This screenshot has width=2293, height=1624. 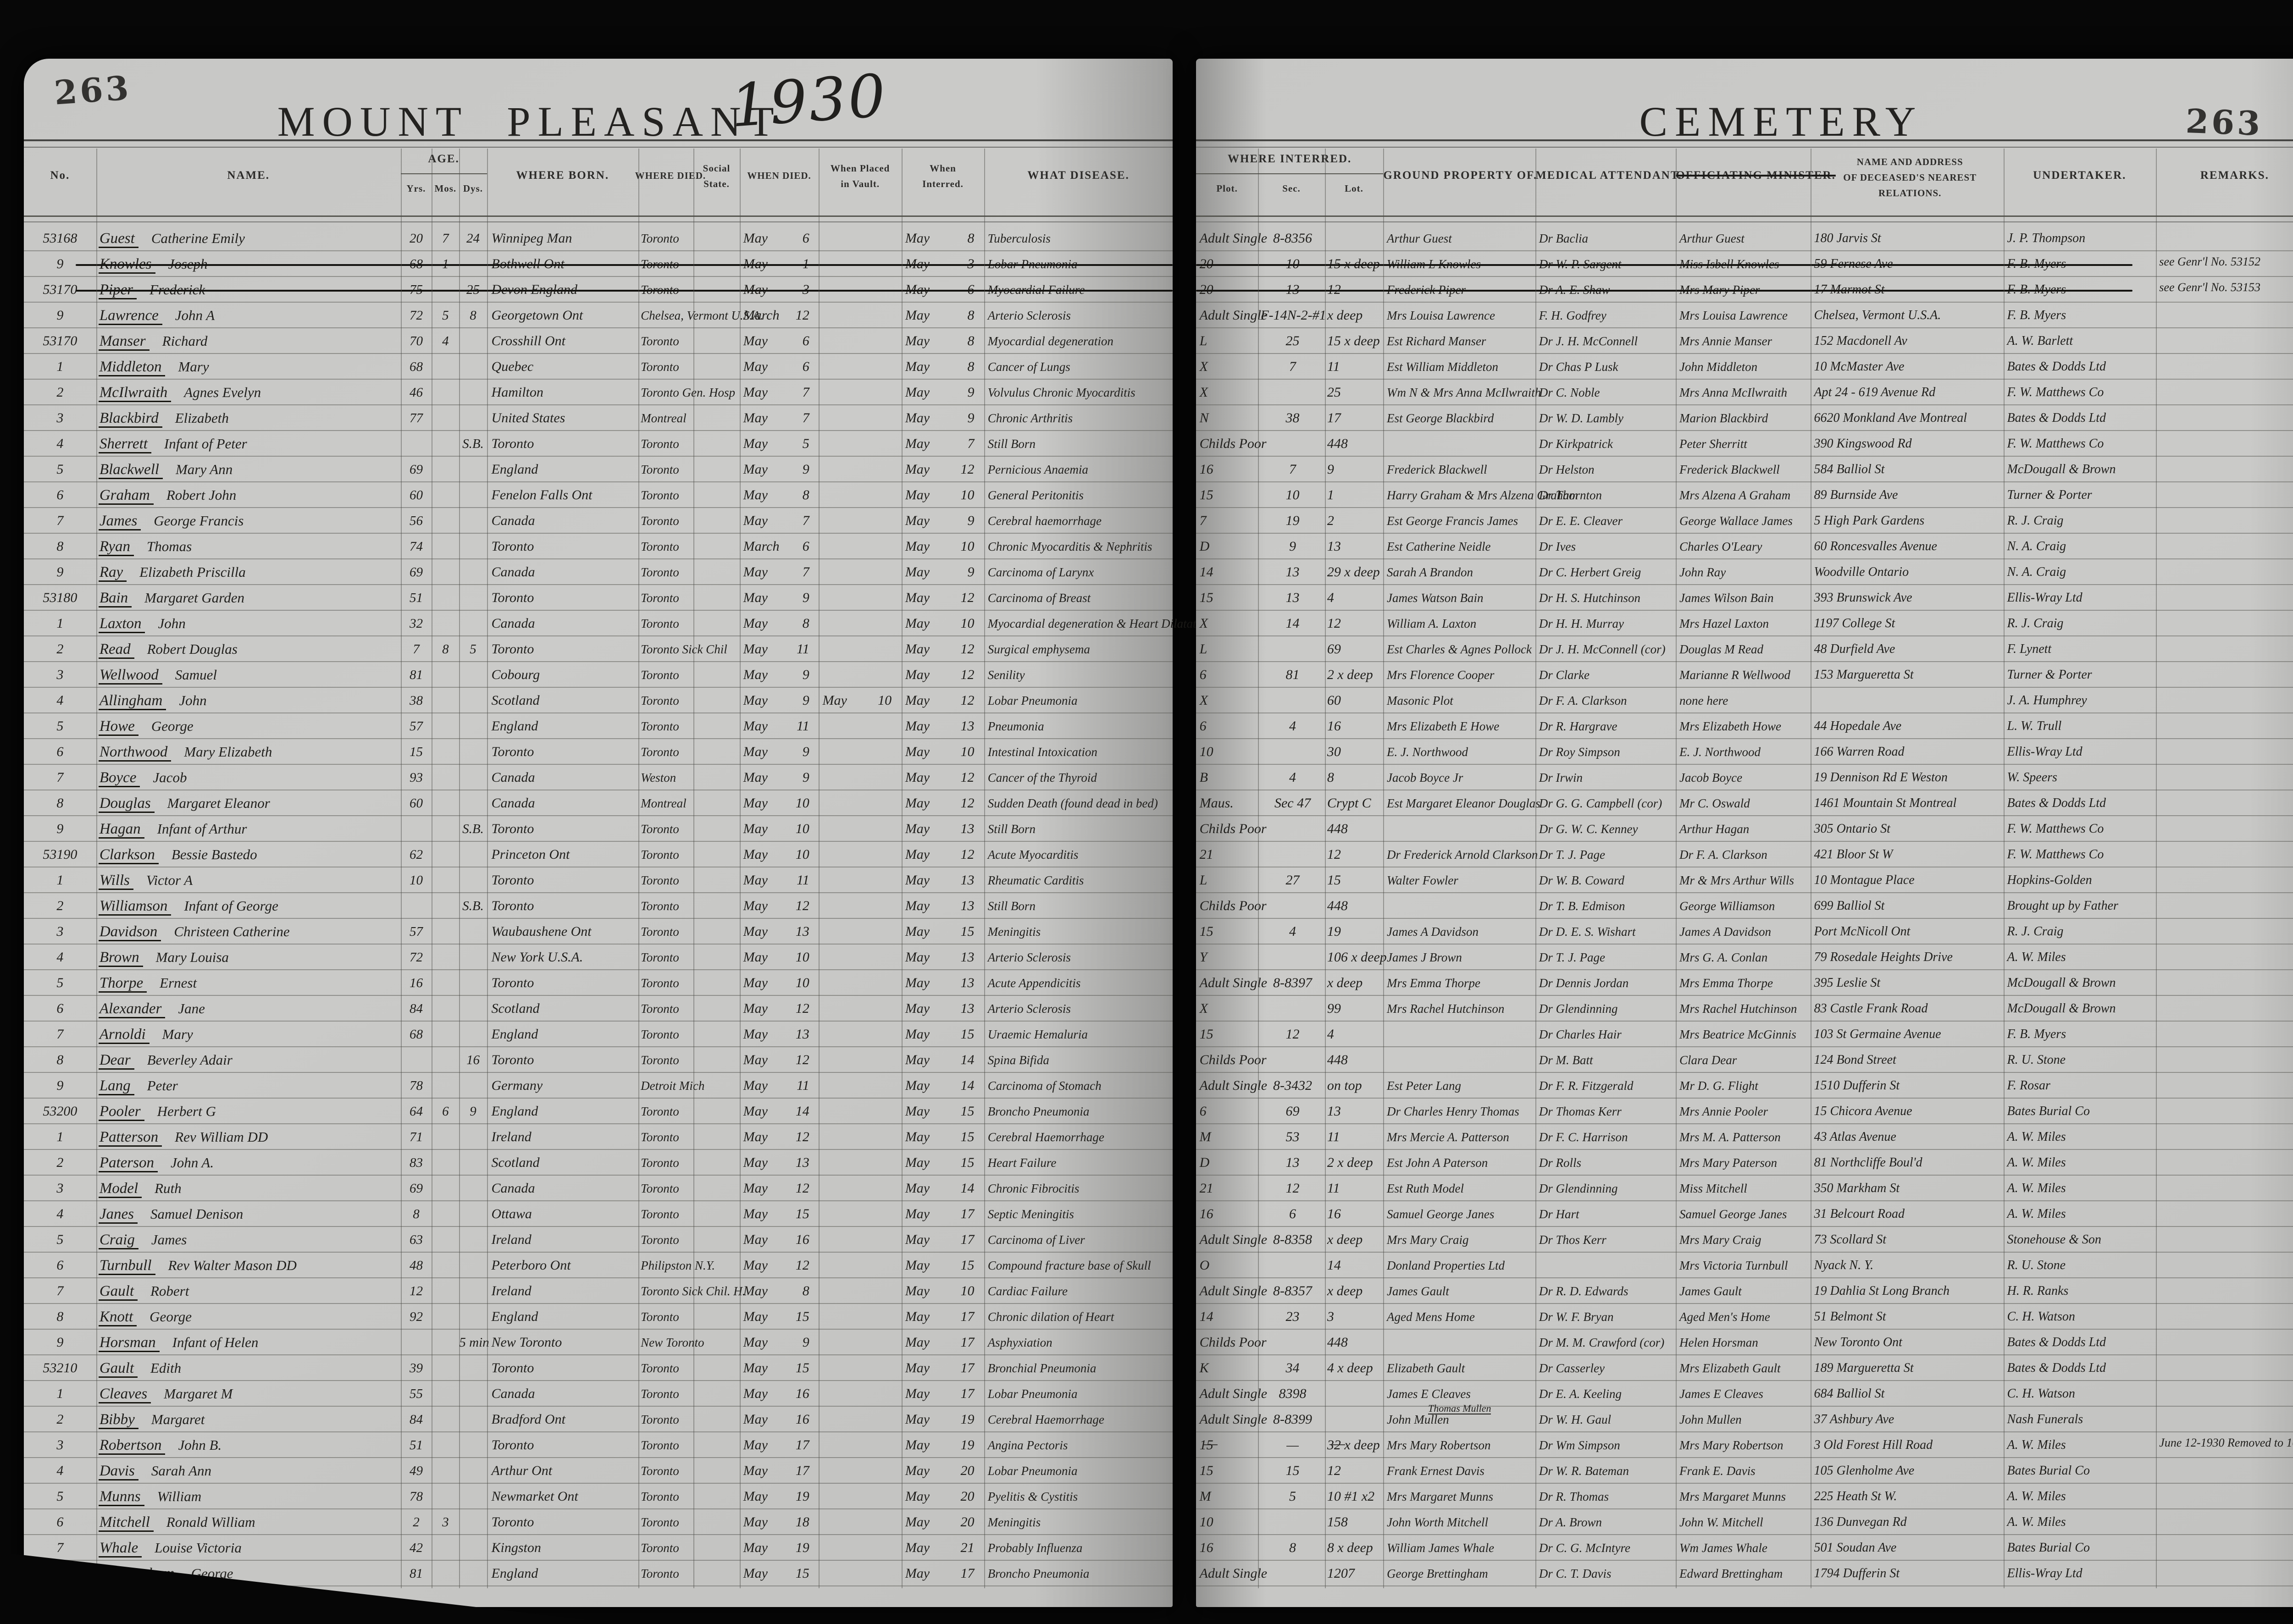 I want to click on date-day: 10, so click(x=967, y=1290).